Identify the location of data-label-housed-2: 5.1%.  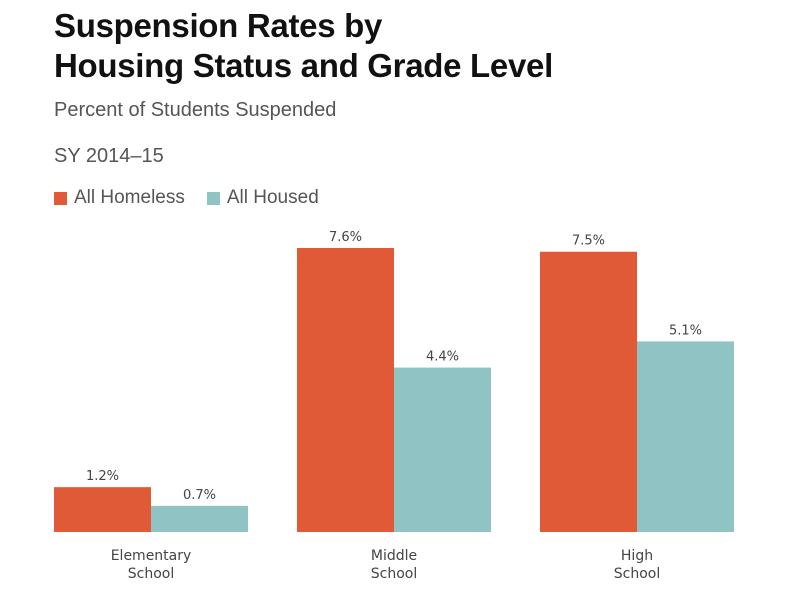
(685, 330).